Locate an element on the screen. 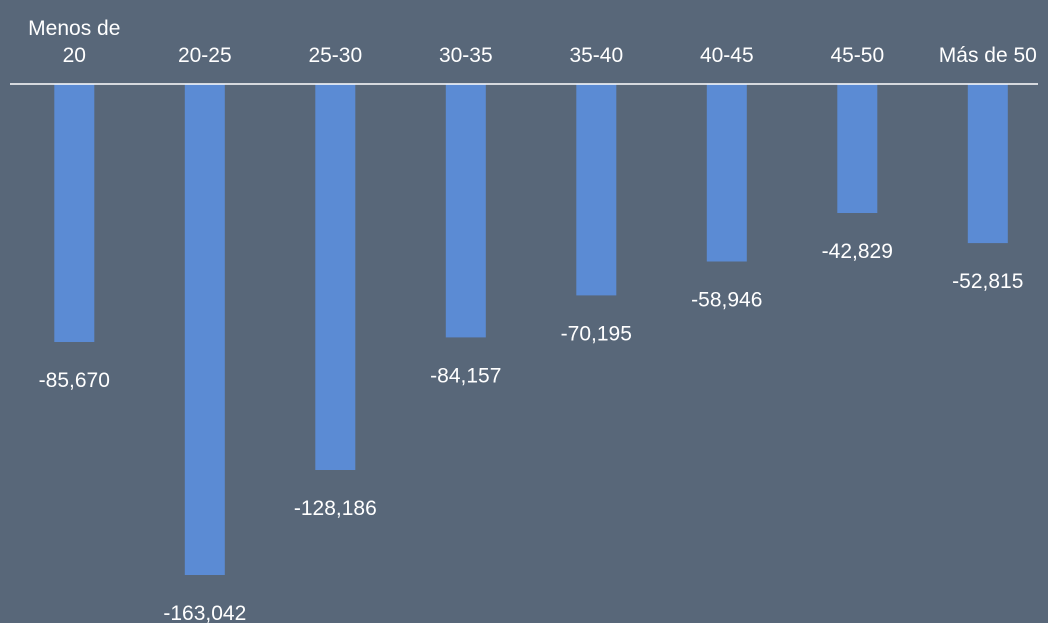 The height and width of the screenshot is (623, 1048). data-label-7: -42,829 is located at coordinates (857, 251).